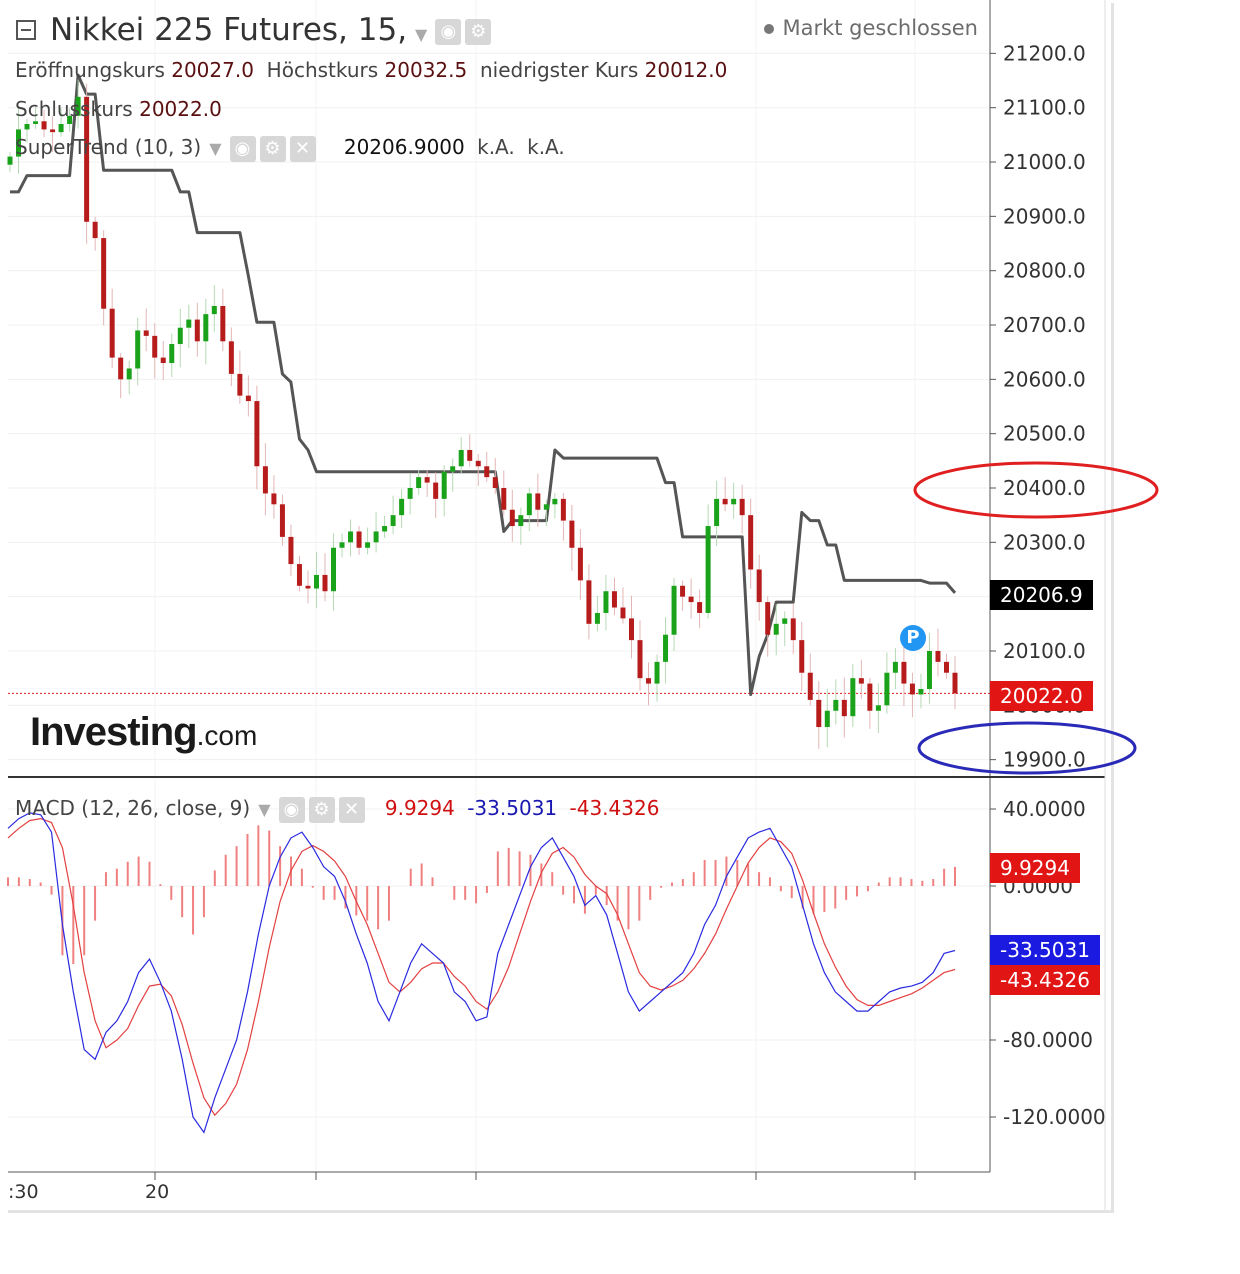 The width and height of the screenshot is (1240, 1274). What do you see at coordinates (913, 638) in the screenshot?
I see `event-marker-icon: P` at bounding box center [913, 638].